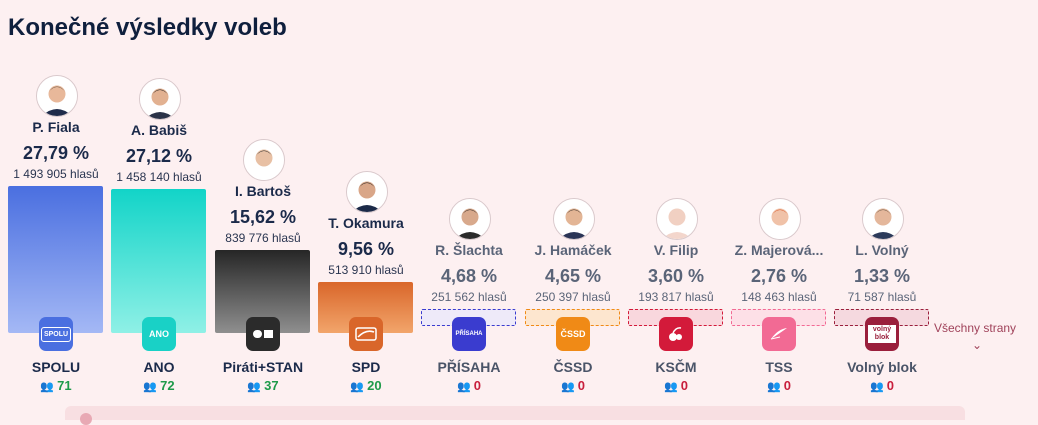  Describe the element at coordinates (469, 297) in the screenshot. I see `vote-count: 251 562 hlasů` at that location.